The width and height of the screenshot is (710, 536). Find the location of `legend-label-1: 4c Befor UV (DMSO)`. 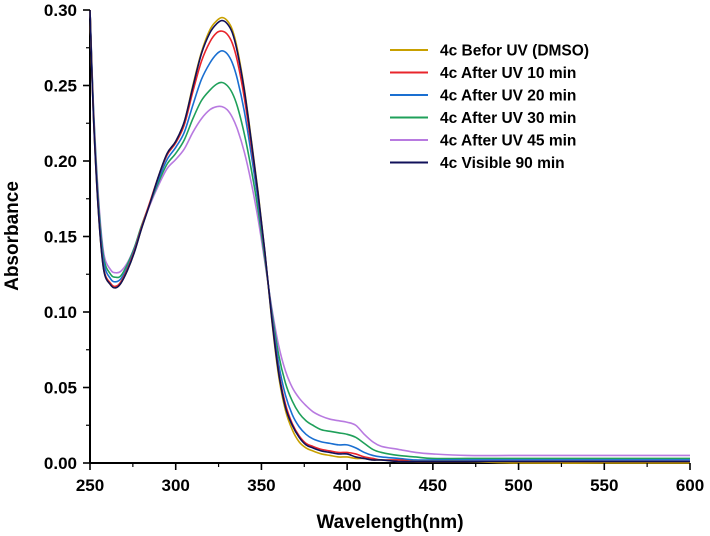

legend-label-1: 4c Befor UV (DMSO) is located at coordinates (514, 51).